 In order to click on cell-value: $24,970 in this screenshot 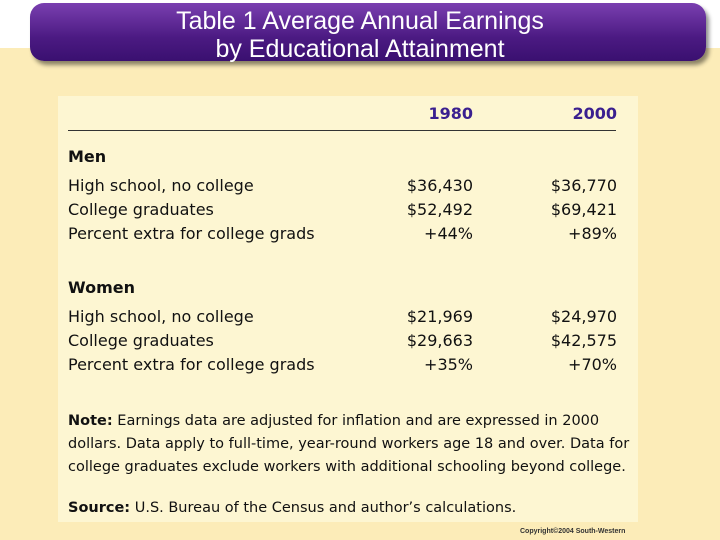, I will do `click(583, 316)`.